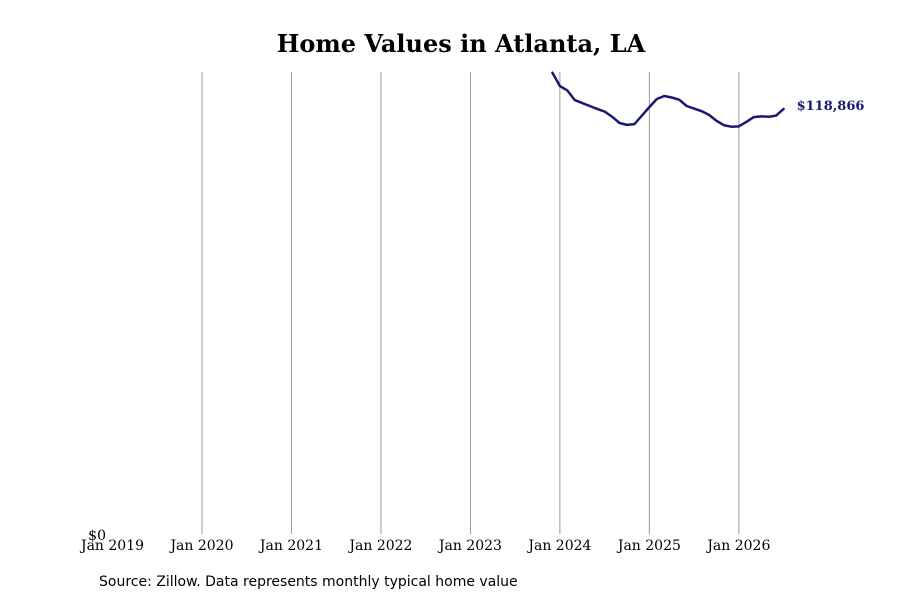 The image size is (900, 600). Describe the element at coordinates (461, 43) in the screenshot. I see `chart-title: Home Values in Atlanta, LA` at that location.